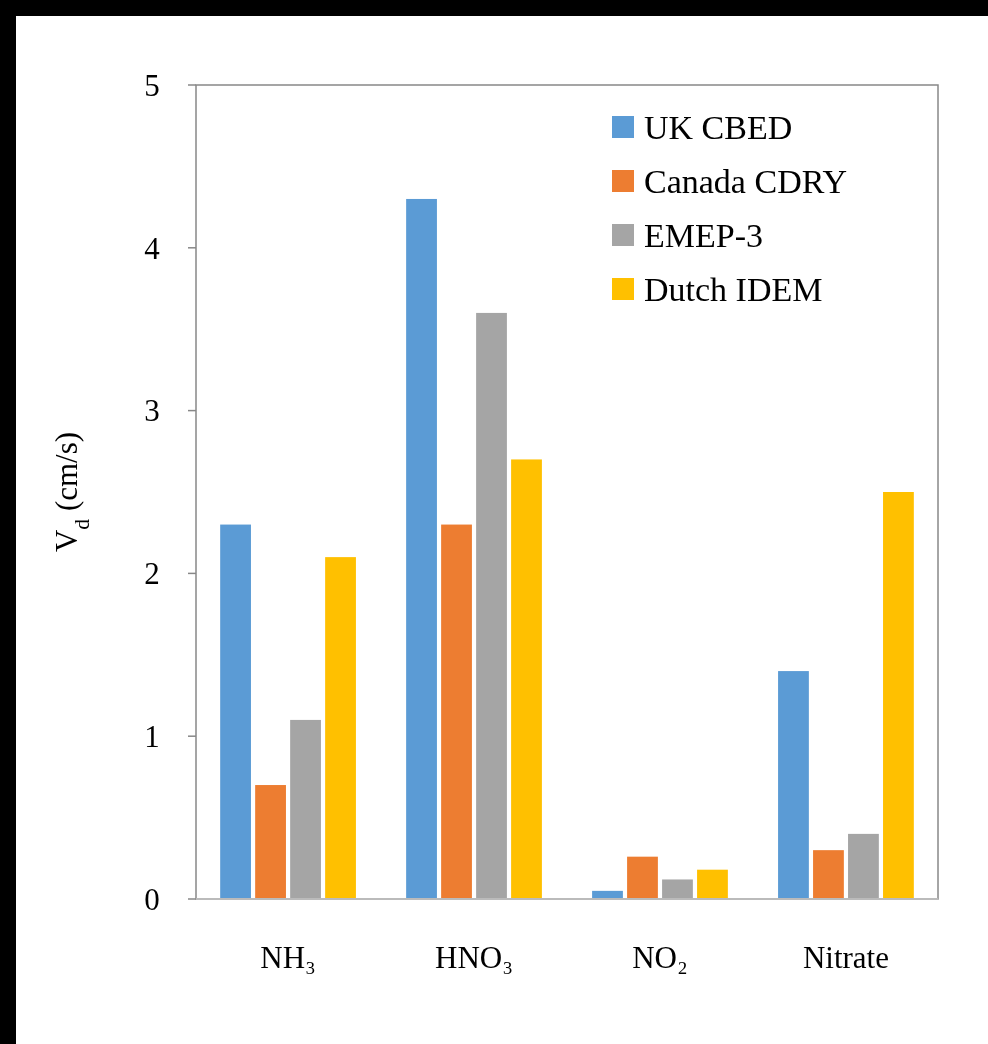  I want to click on legend-label: Dutch IDEM, so click(733, 289).